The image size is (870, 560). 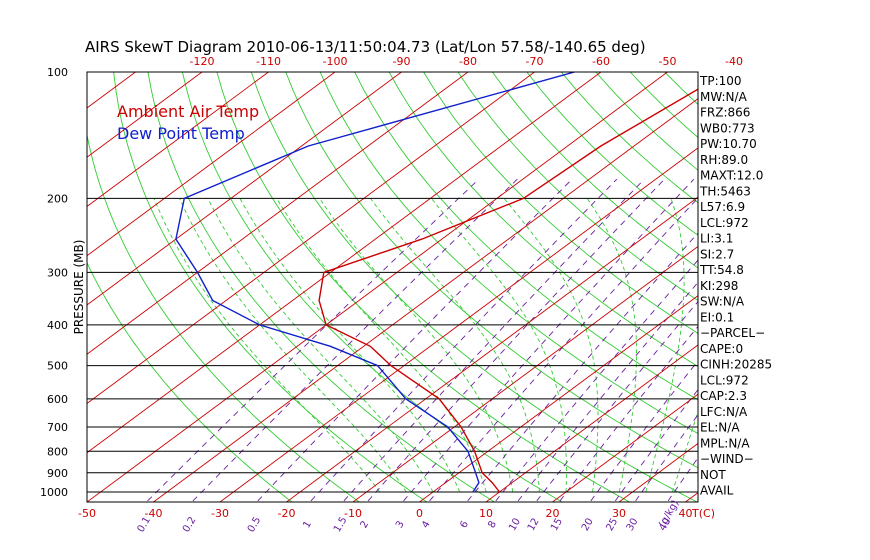 What do you see at coordinates (268, 61) in the screenshot?
I see `top-temp-tick-label: -110` at bounding box center [268, 61].